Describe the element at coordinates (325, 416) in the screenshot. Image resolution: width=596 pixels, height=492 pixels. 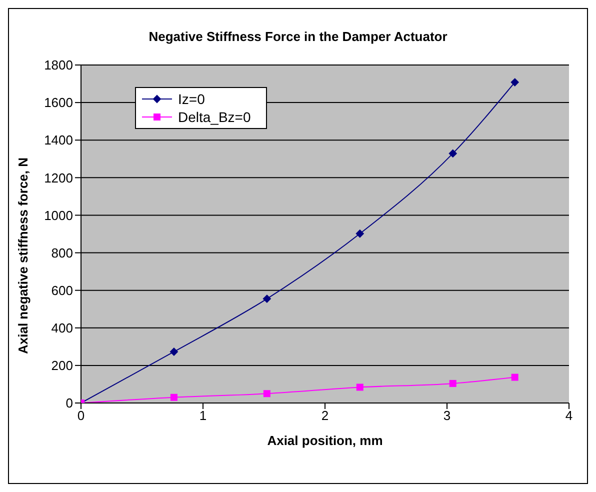
I see `x-tick-label: 2` at that location.